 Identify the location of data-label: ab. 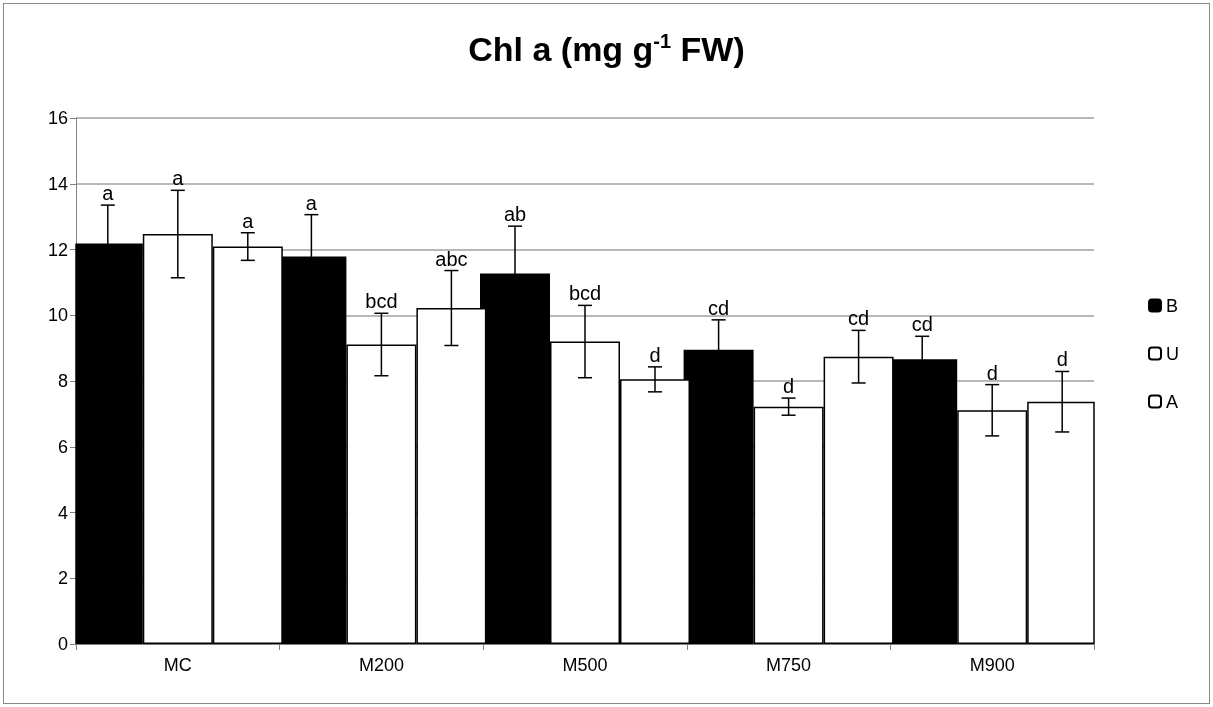
(515, 214).